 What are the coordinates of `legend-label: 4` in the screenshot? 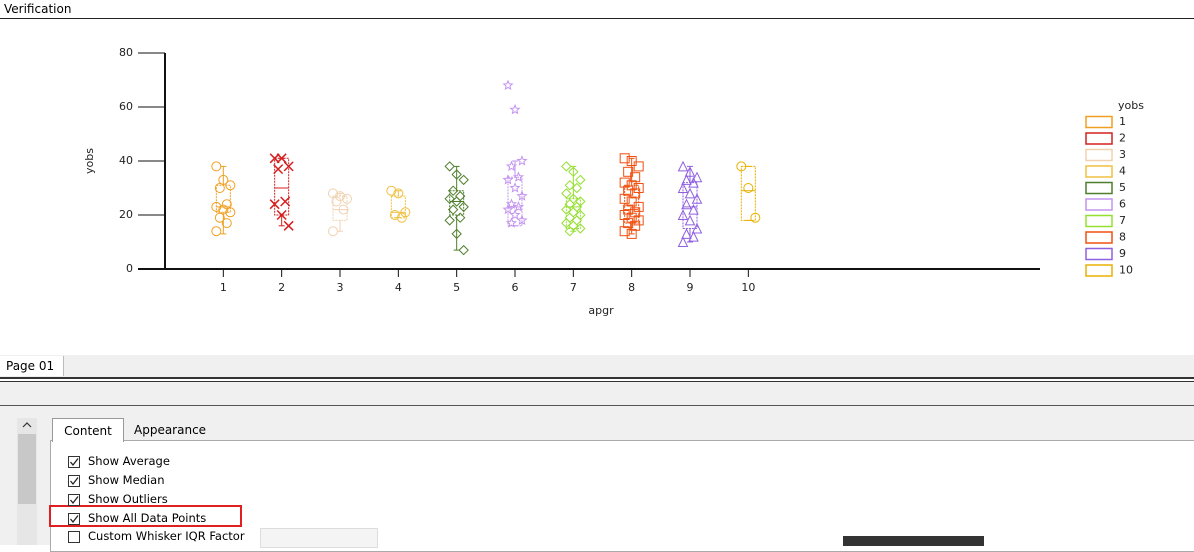 It's located at (1122, 171).